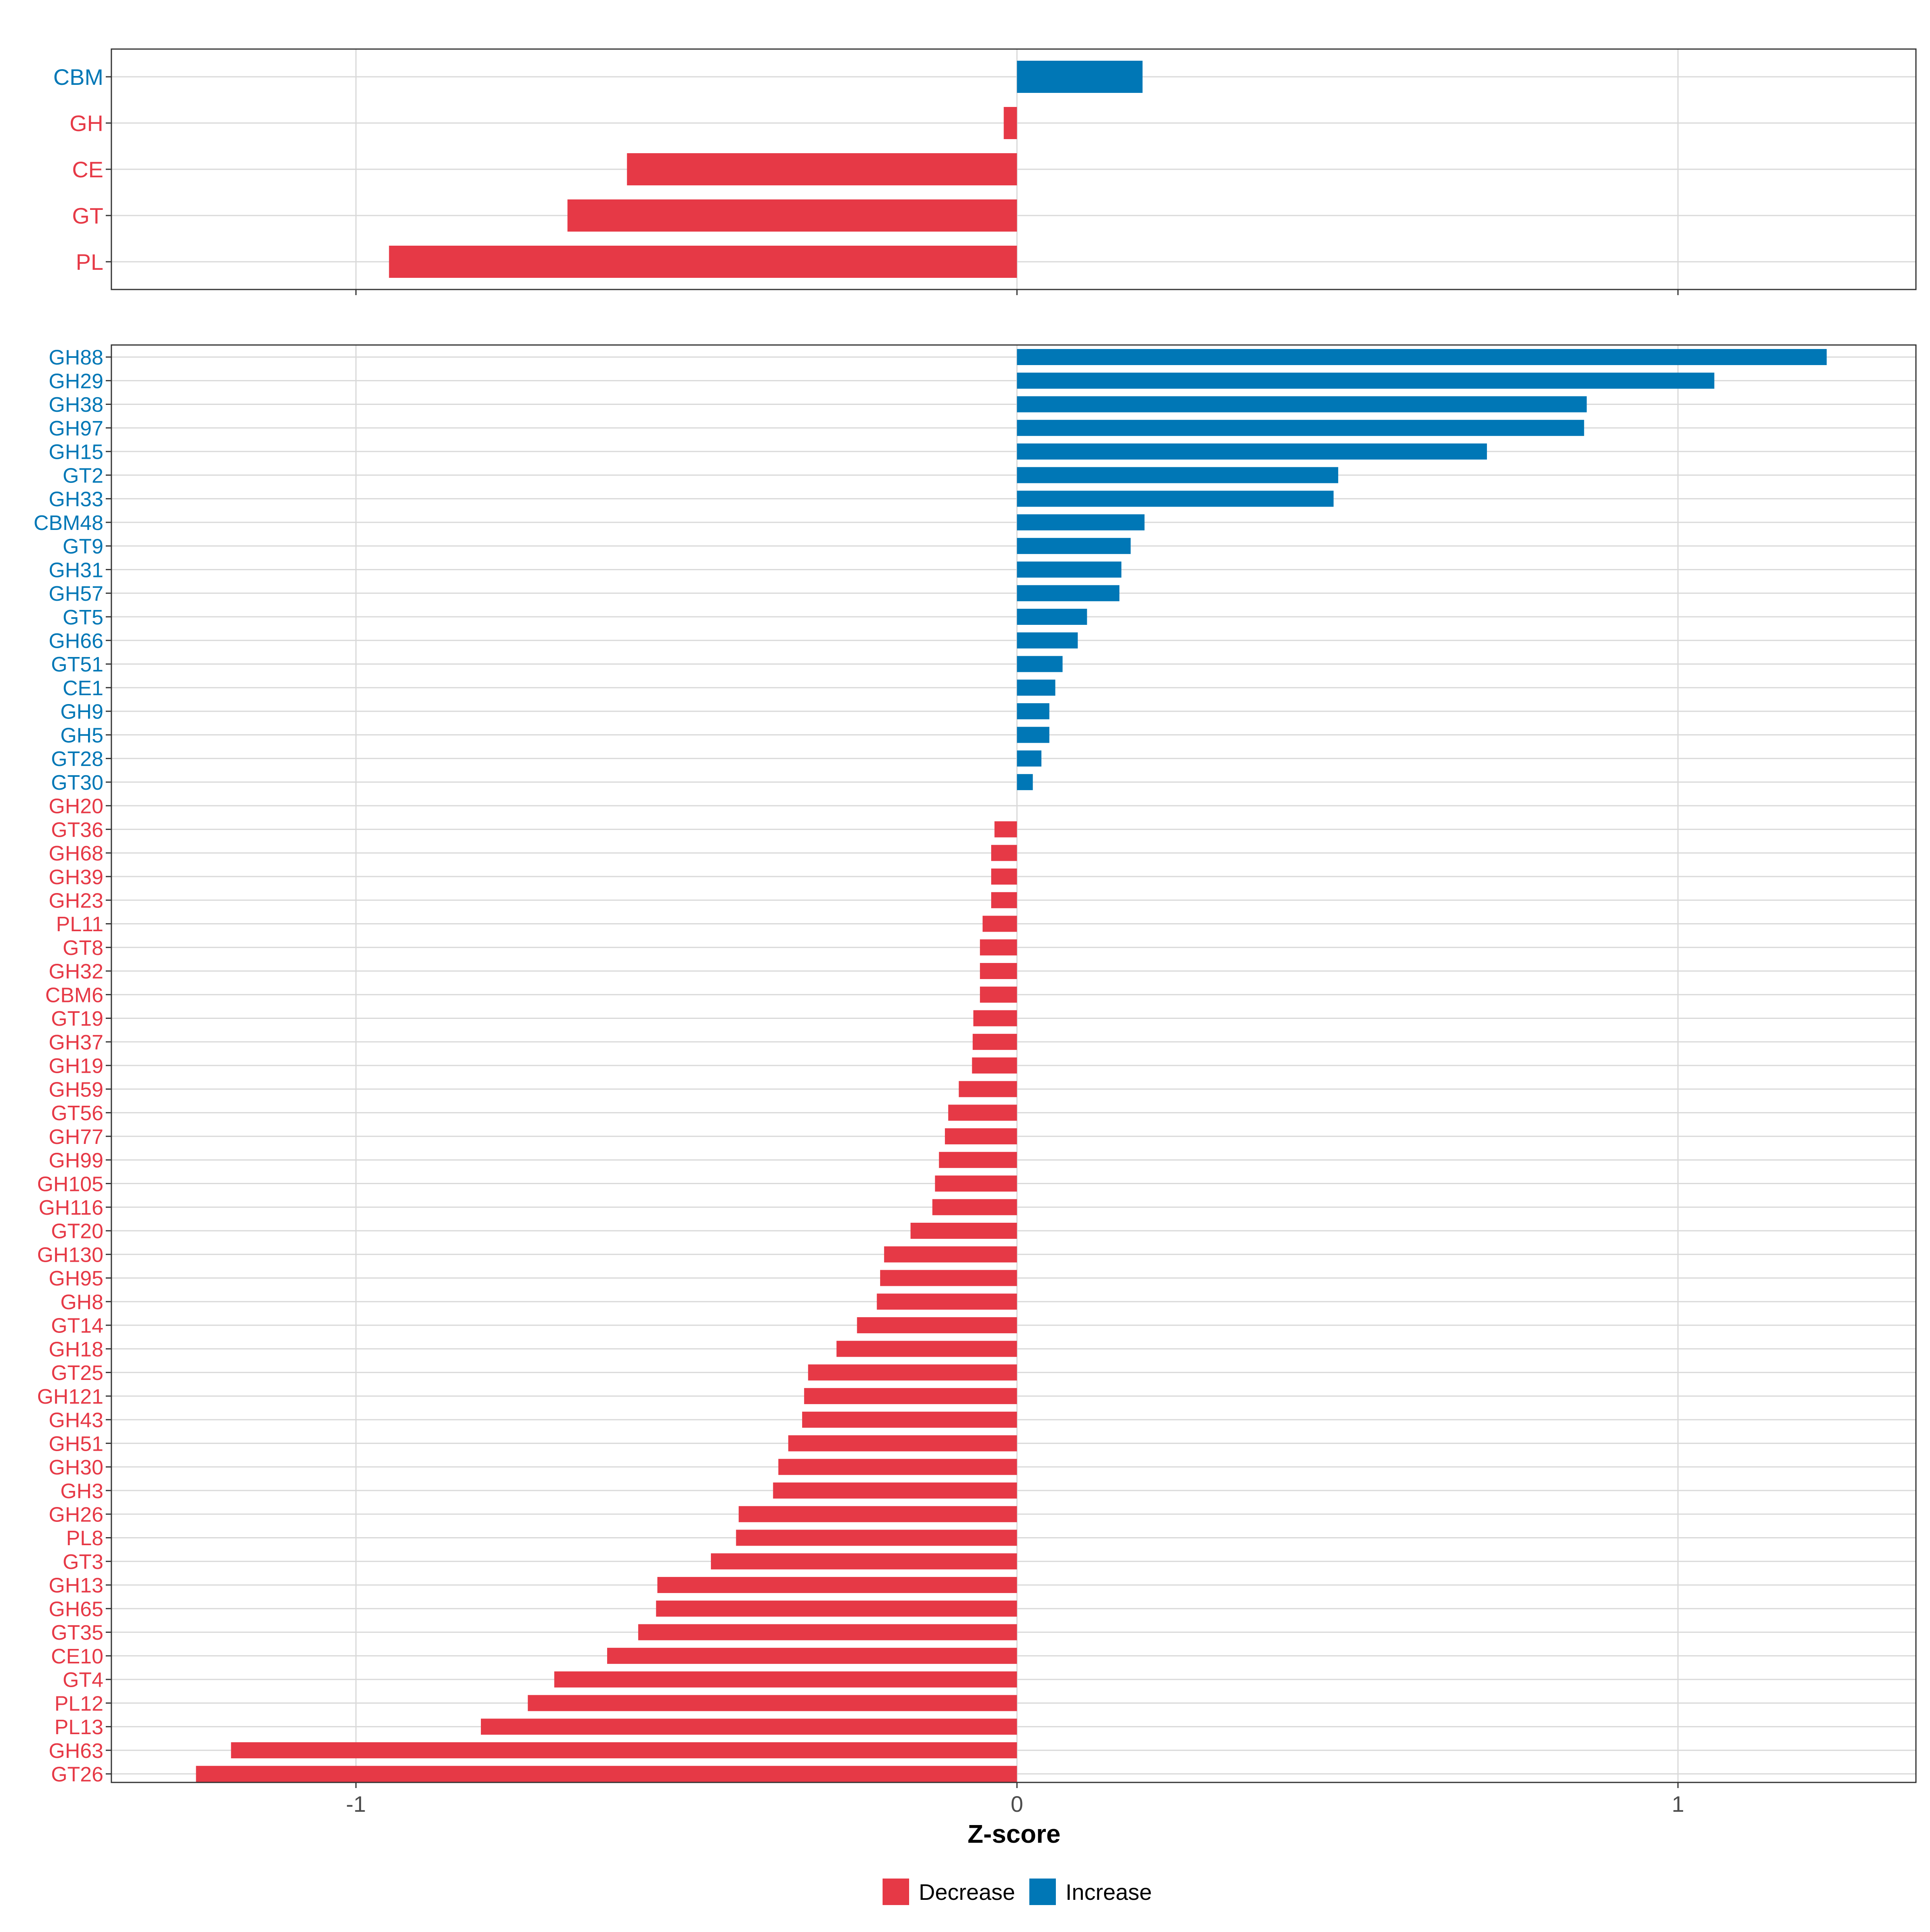 Image resolution: width=1930 pixels, height=1932 pixels. Describe the element at coordinates (1040, 664) in the screenshot. I see `bar-gt51` at that location.